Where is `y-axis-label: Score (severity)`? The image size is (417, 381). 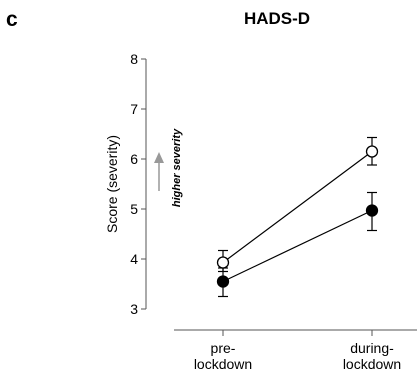 y-axis-label: Score (severity) is located at coordinates (112, 184).